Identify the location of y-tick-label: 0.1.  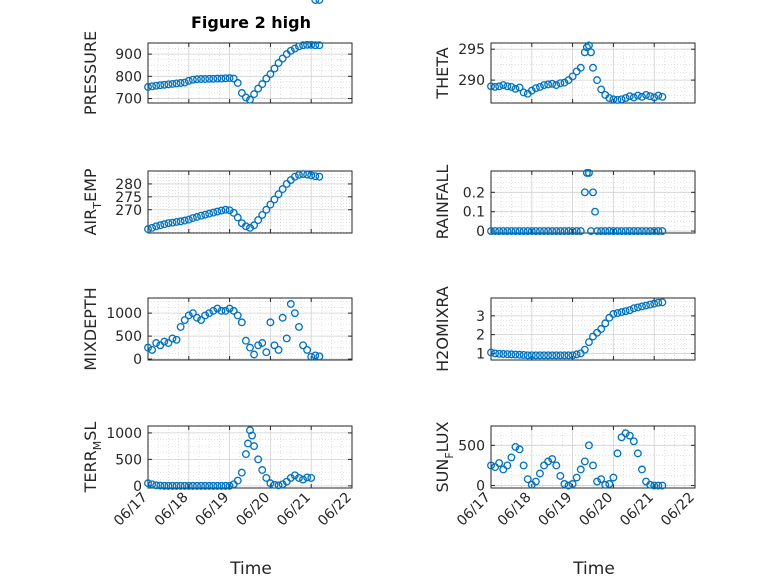
(474, 213).